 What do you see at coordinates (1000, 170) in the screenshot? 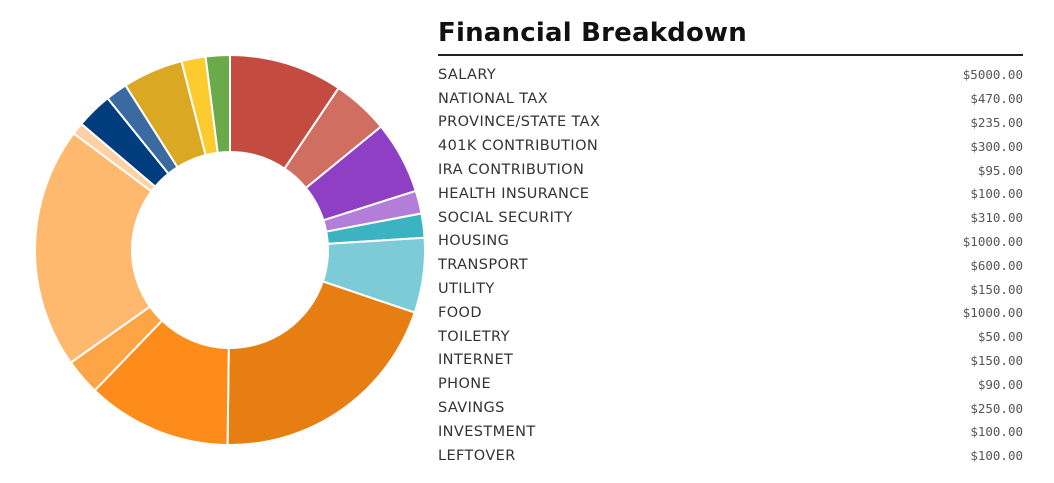
I see `item-amount: $95.00` at bounding box center [1000, 170].